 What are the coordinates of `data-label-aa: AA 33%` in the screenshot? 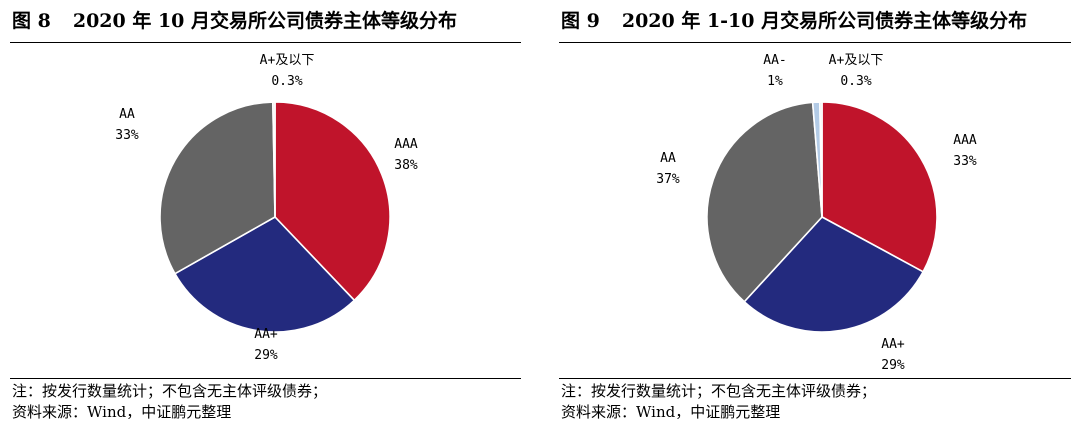 It's located at (127, 125).